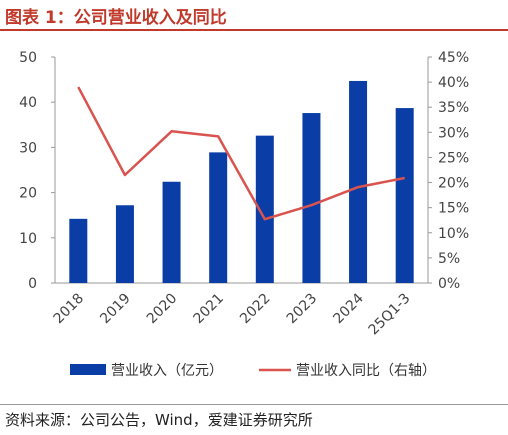  Describe the element at coordinates (115, 309) in the screenshot. I see `x-tick-label: 2019` at that location.